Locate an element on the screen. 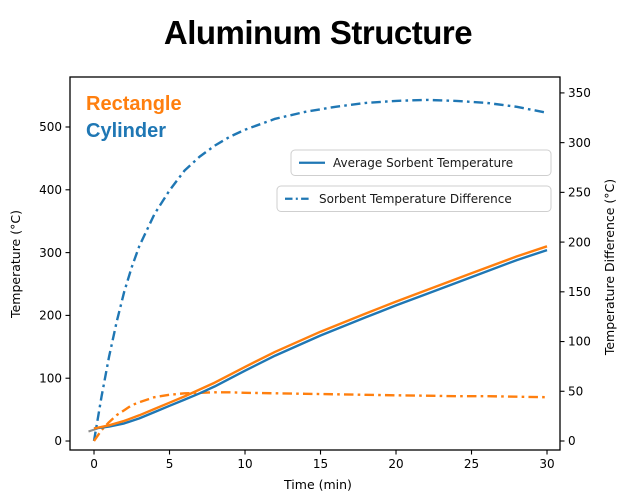  x-axis-tick-label: 25 is located at coordinates (471, 464).